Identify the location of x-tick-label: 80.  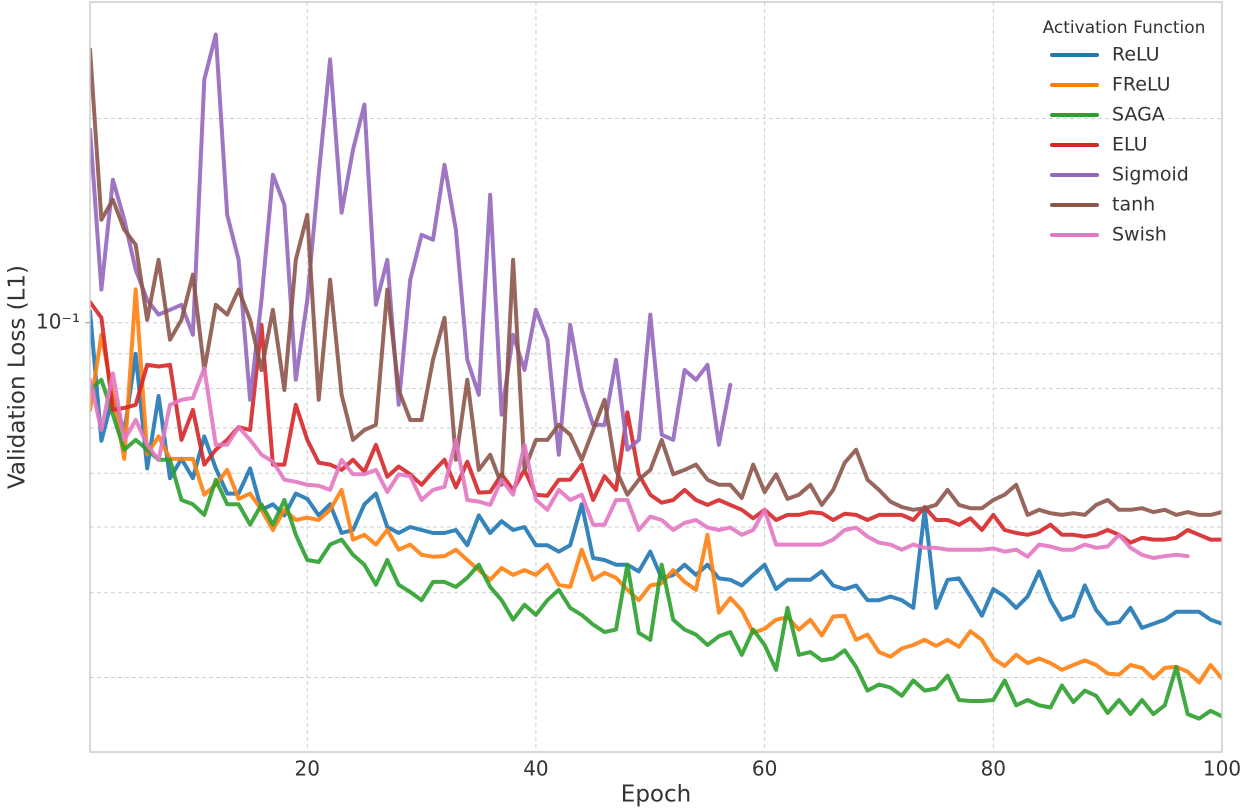
(993, 769).